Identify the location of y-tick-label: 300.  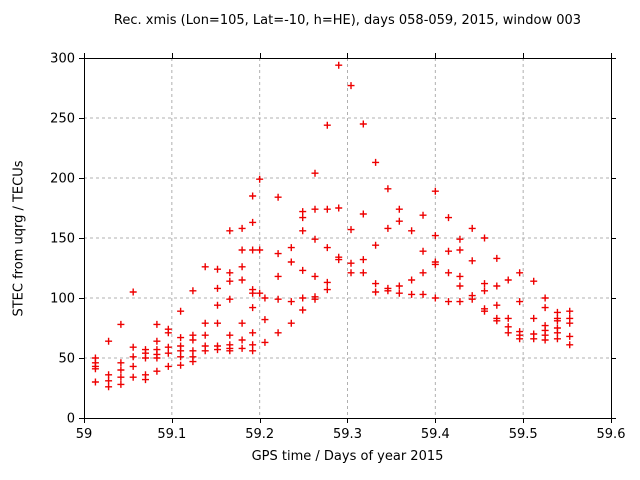
(62, 59).